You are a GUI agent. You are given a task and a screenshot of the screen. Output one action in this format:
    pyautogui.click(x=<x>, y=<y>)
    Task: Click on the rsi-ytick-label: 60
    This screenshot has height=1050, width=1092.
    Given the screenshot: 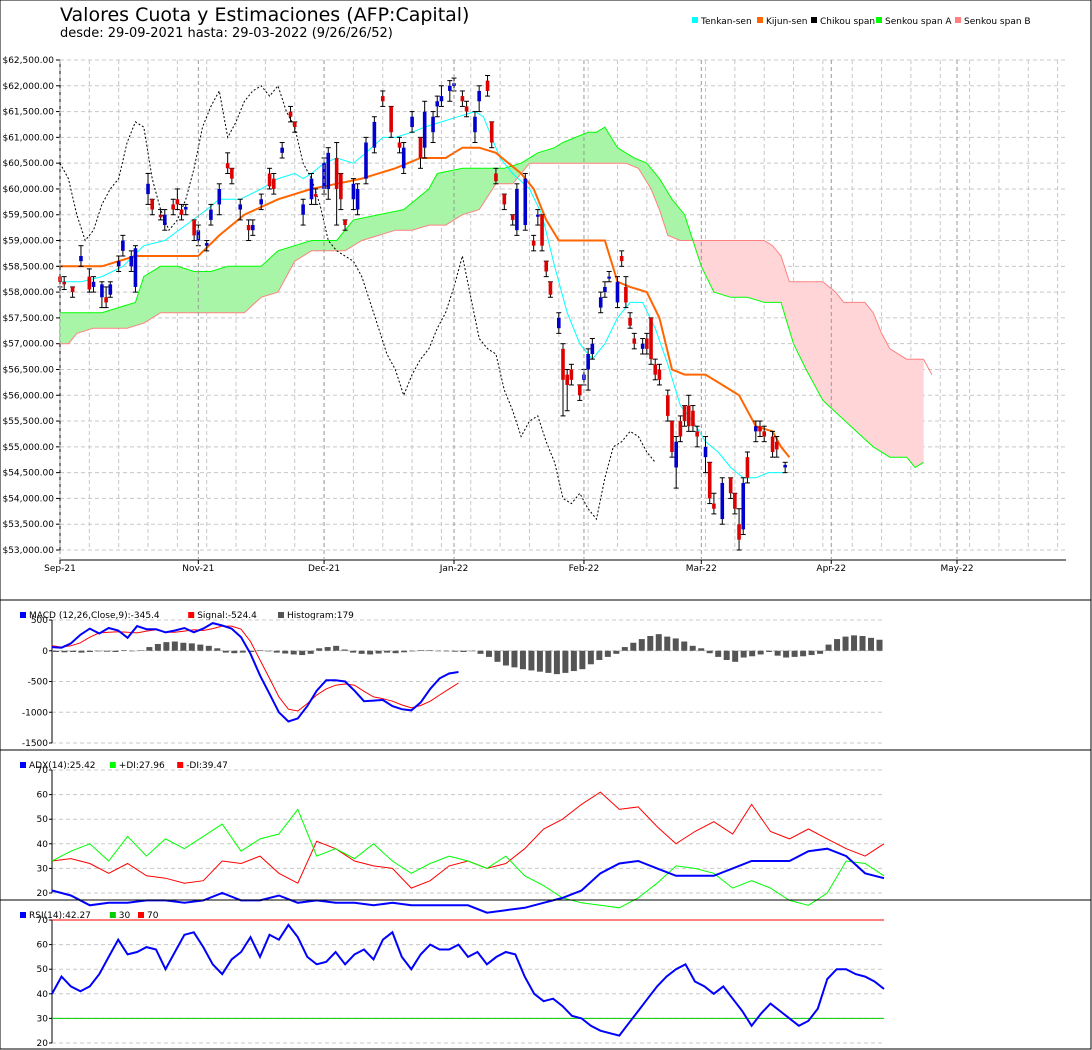 What is the action you would take?
    pyautogui.click(x=43, y=946)
    